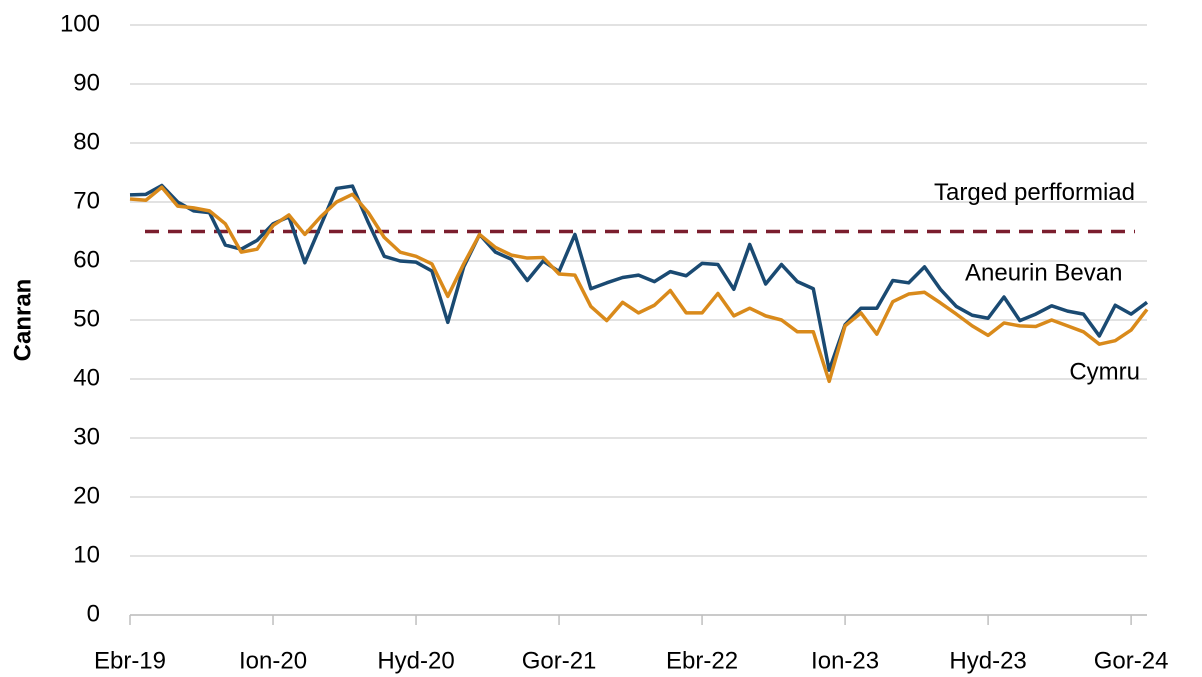 This screenshot has width=1202, height=677. I want to click on target-label: Targed perfformiad, so click(1034, 192).